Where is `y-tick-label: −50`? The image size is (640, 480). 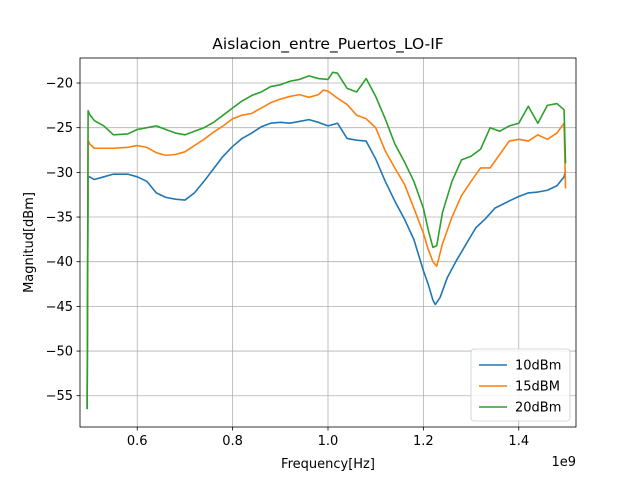 y-tick-label: −50 is located at coordinates (59, 352).